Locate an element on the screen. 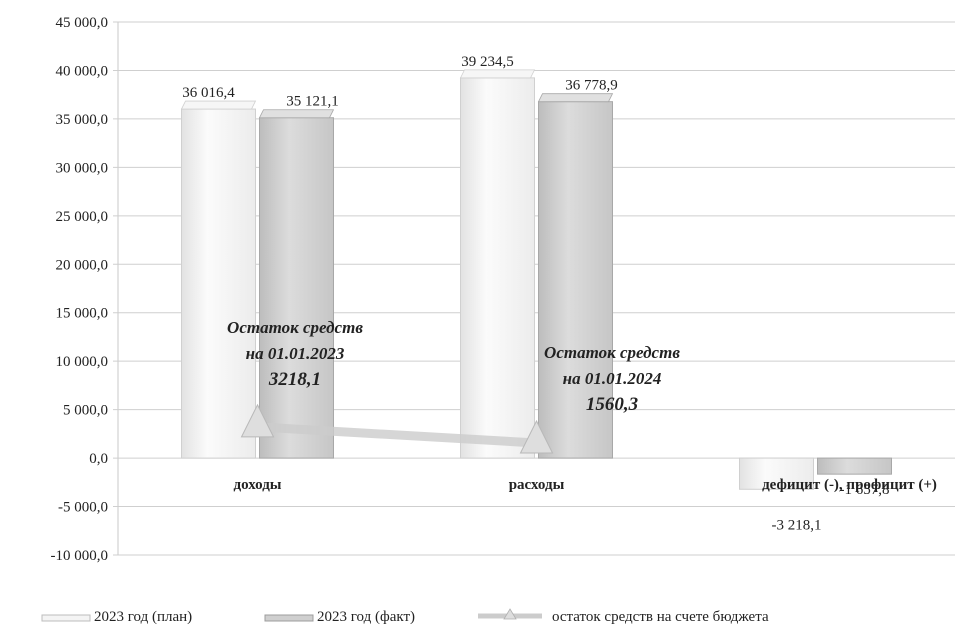  y-tick-label: 5 000,0 is located at coordinates (85, 411).